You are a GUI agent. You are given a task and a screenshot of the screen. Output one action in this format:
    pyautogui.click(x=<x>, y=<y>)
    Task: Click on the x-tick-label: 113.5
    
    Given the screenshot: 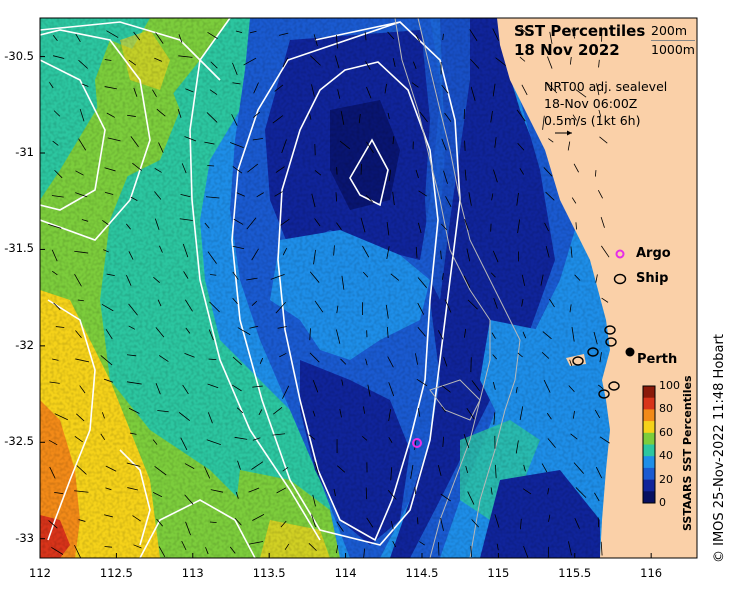 What is the action you would take?
    pyautogui.click(x=269, y=573)
    